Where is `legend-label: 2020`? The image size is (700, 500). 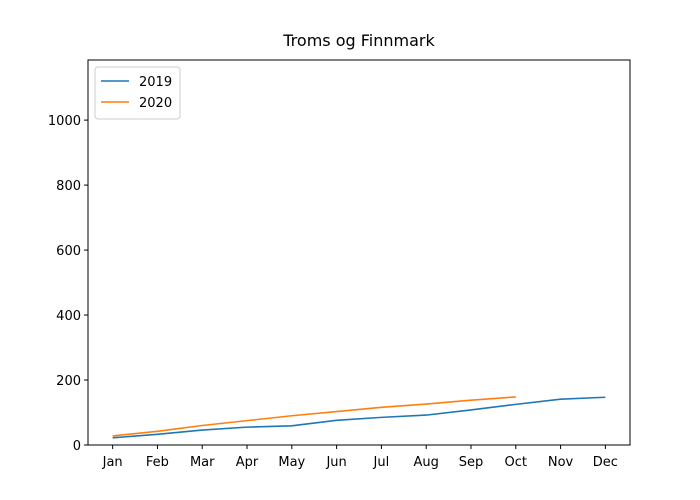 legend-label: 2020 is located at coordinates (155, 103).